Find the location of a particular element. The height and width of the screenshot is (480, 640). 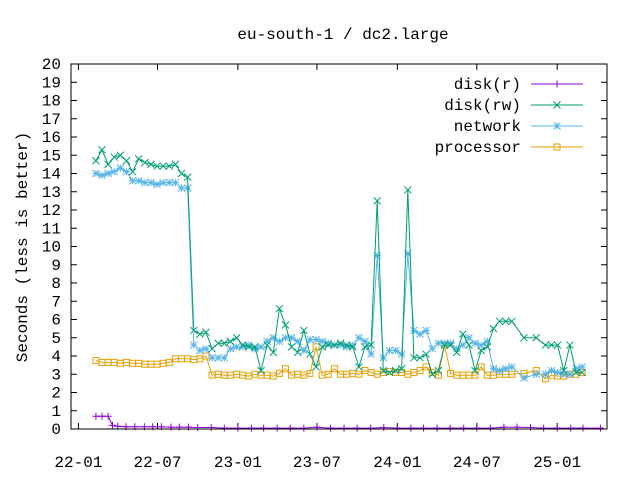

y-tick-label: 9 is located at coordinates (56, 266).